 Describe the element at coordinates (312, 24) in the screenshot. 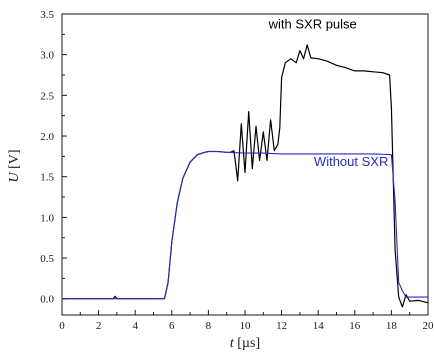

I see `annotation-label: with SXR pulse` at that location.